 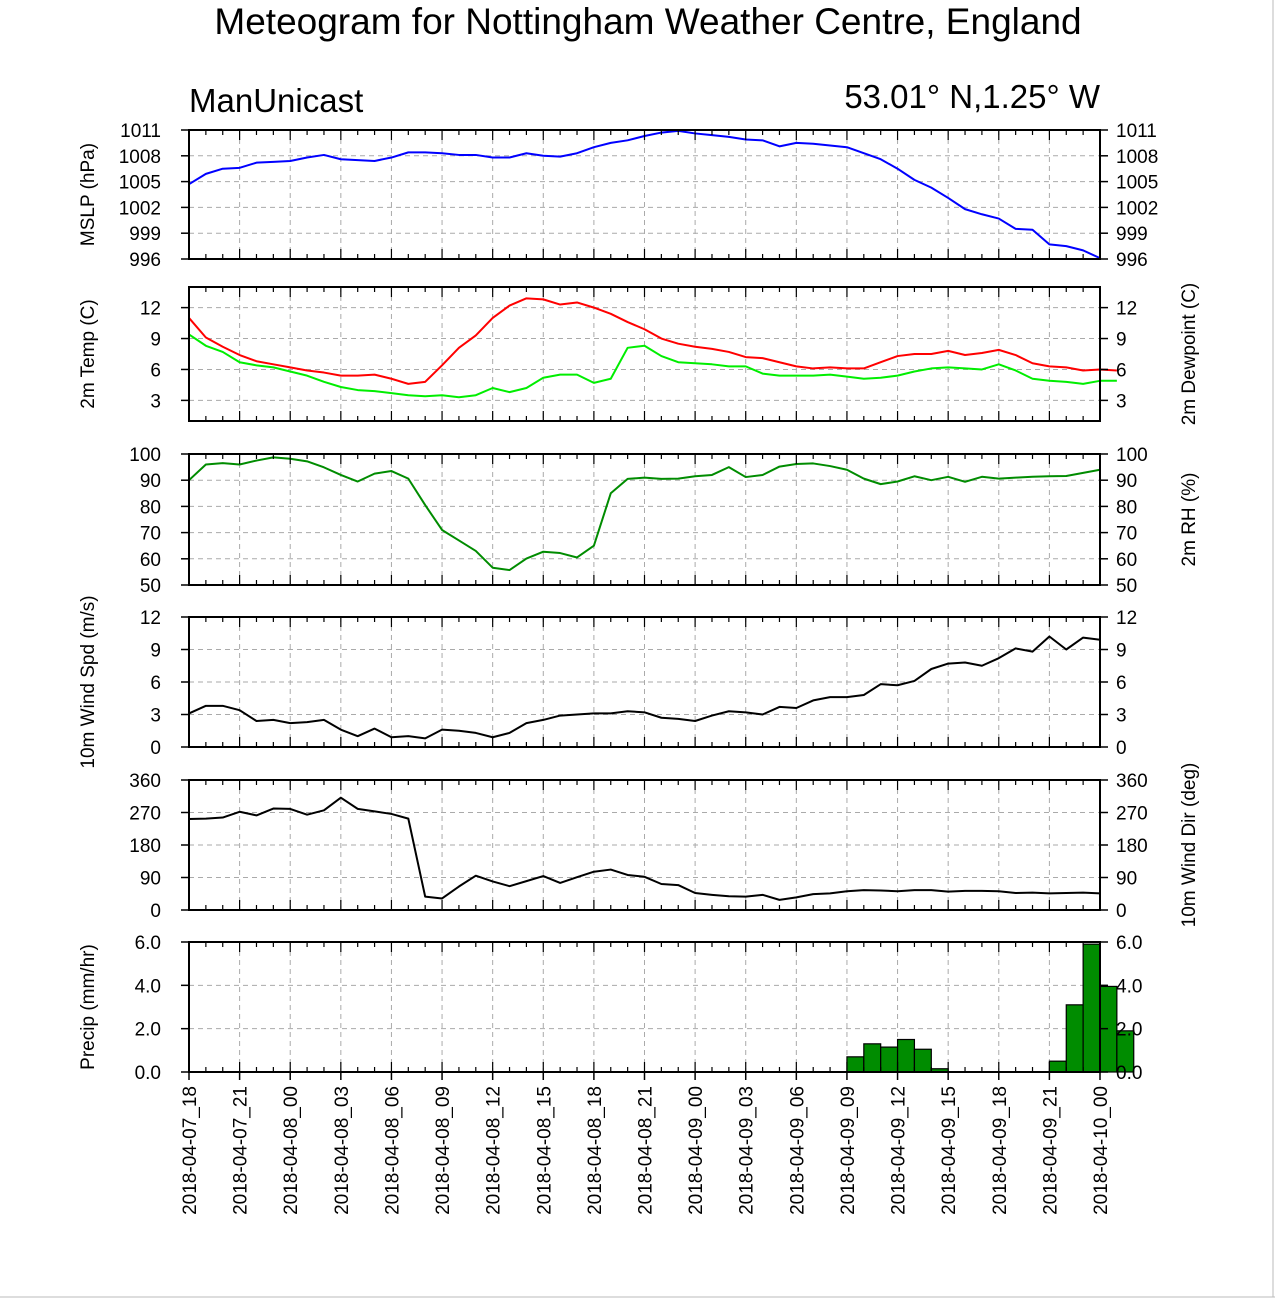 I want to click on y-tick-label-left: 80, so click(x=150, y=507).